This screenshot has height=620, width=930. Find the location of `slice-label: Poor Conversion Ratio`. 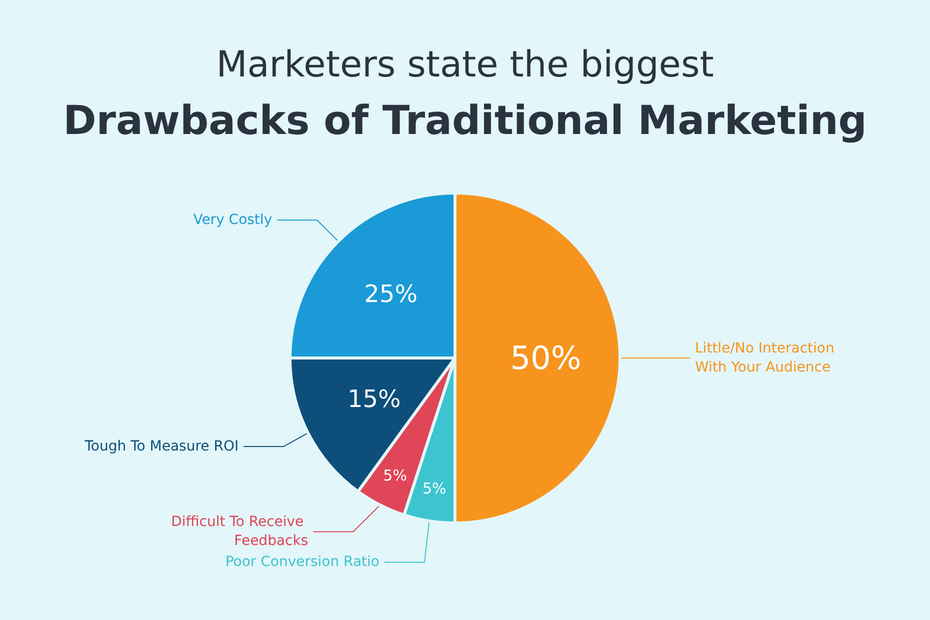

slice-label: Poor Conversion Ratio is located at coordinates (302, 562).